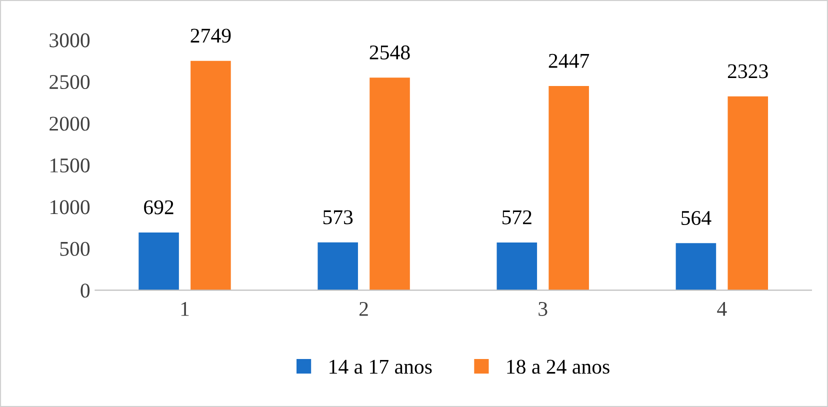 This screenshot has height=407, width=828. Describe the element at coordinates (75, 249) in the screenshot. I see `y-tick-label: 500` at that location.